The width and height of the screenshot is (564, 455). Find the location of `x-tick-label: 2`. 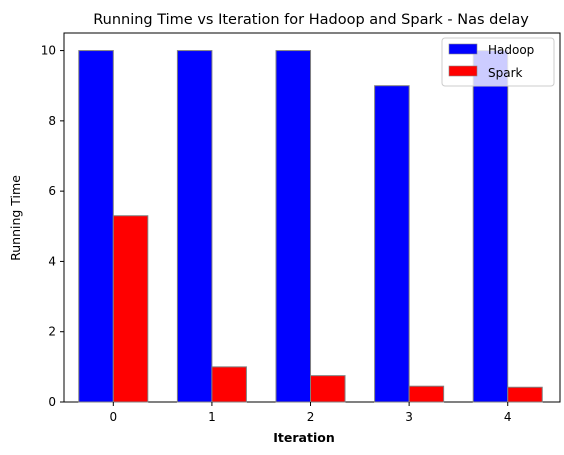

x-tick-label: 2 is located at coordinates (311, 417).